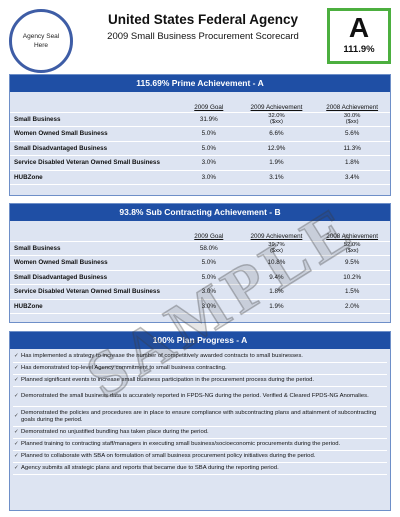 The height and width of the screenshot is (517, 400). I want to click on table-row: HUBZone 3.0% 3.1% 3.4%, so click(200, 177).